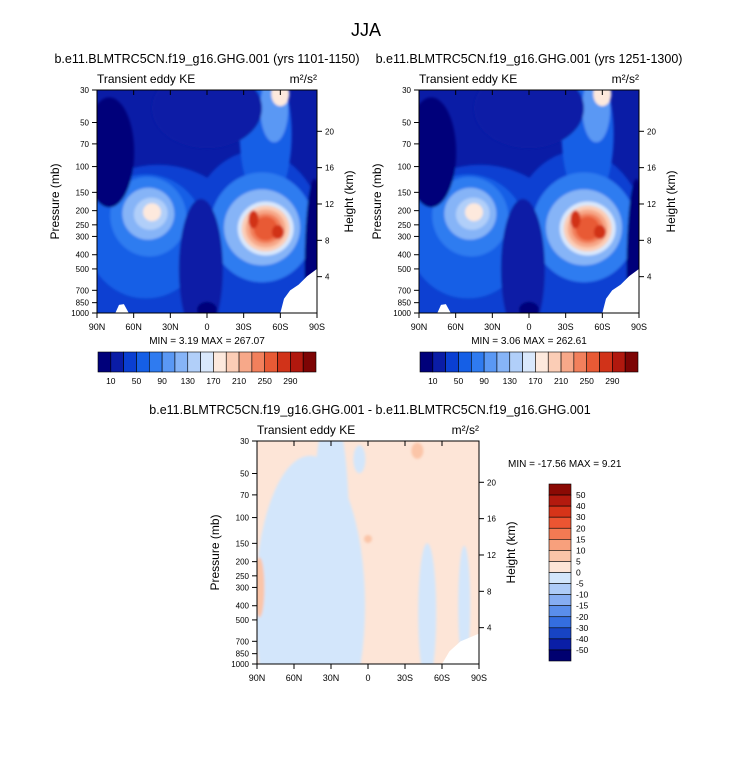  Describe the element at coordinates (581, 495) in the screenshot. I see `colorbar-label: 50` at that location.